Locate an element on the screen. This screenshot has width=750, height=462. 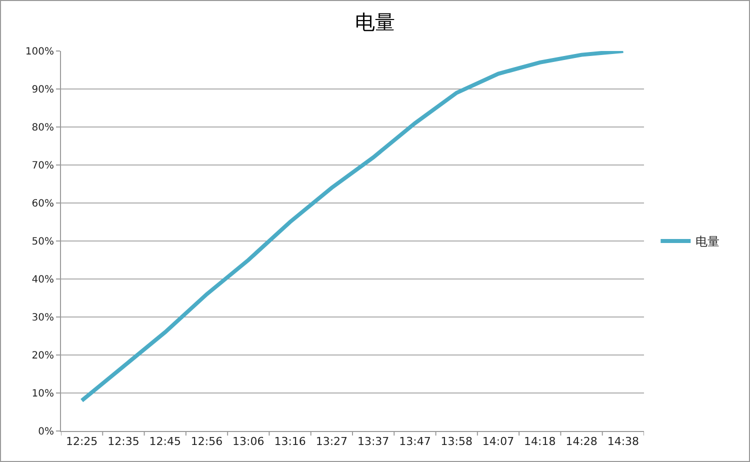
x-tick-label: 13:37 is located at coordinates (373, 441).